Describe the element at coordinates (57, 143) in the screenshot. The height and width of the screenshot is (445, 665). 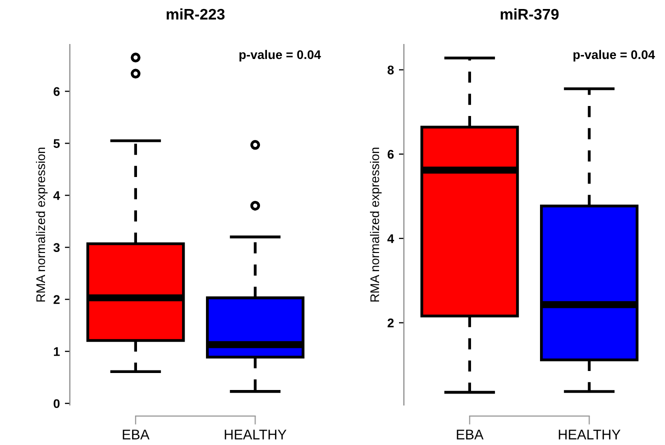
I see `y-tick-label: 5` at that location.